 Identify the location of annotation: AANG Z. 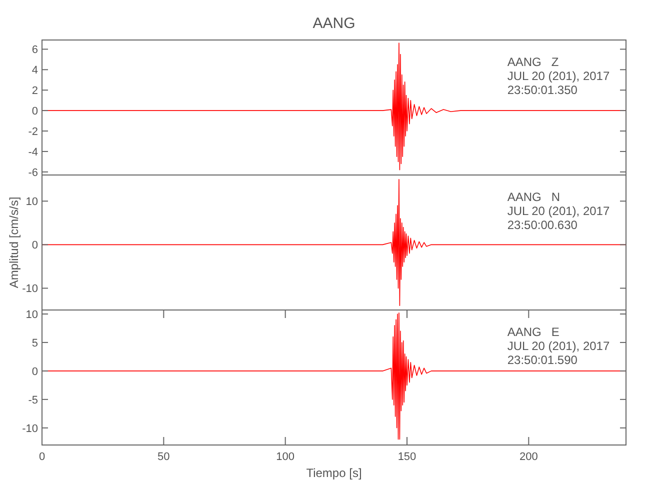
(533, 62).